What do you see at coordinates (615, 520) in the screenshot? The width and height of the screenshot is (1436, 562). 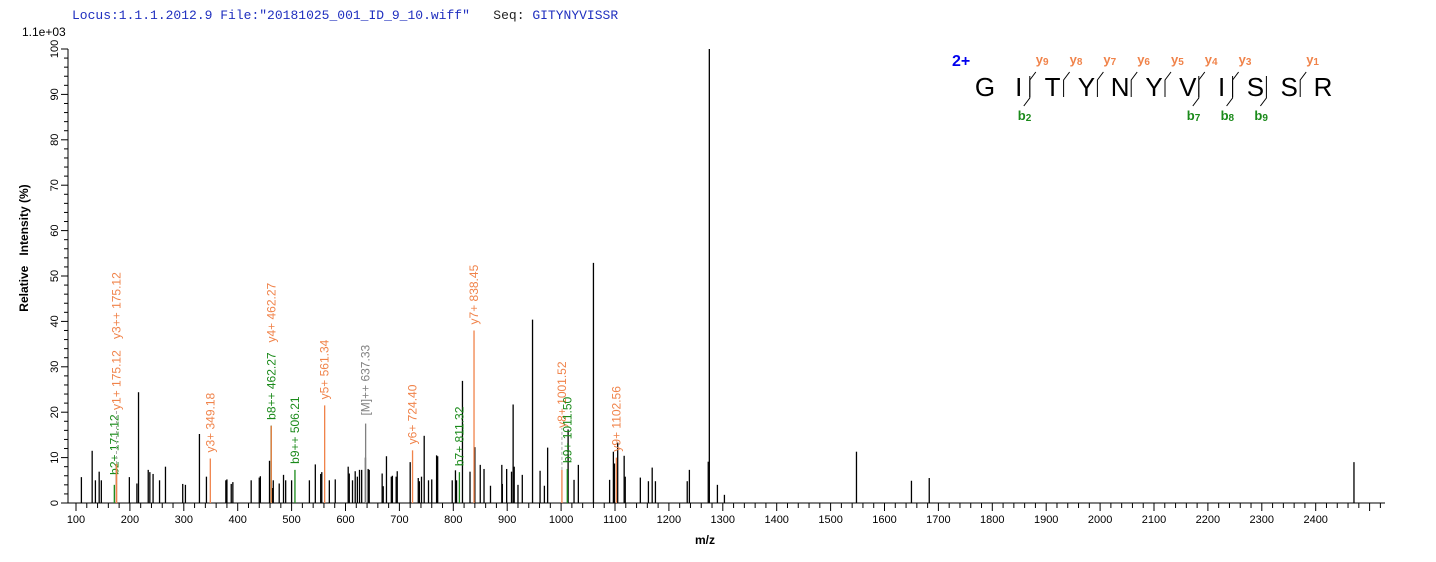 I see `x-tick-label: 1100` at bounding box center [615, 520].